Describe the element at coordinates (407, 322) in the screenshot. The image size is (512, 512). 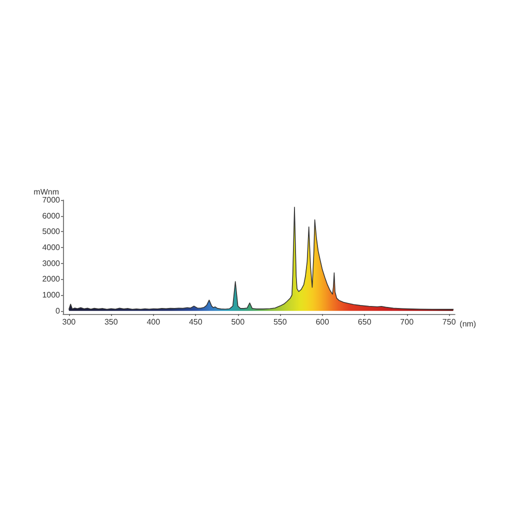
I see `x-tick-label: 700` at that location.